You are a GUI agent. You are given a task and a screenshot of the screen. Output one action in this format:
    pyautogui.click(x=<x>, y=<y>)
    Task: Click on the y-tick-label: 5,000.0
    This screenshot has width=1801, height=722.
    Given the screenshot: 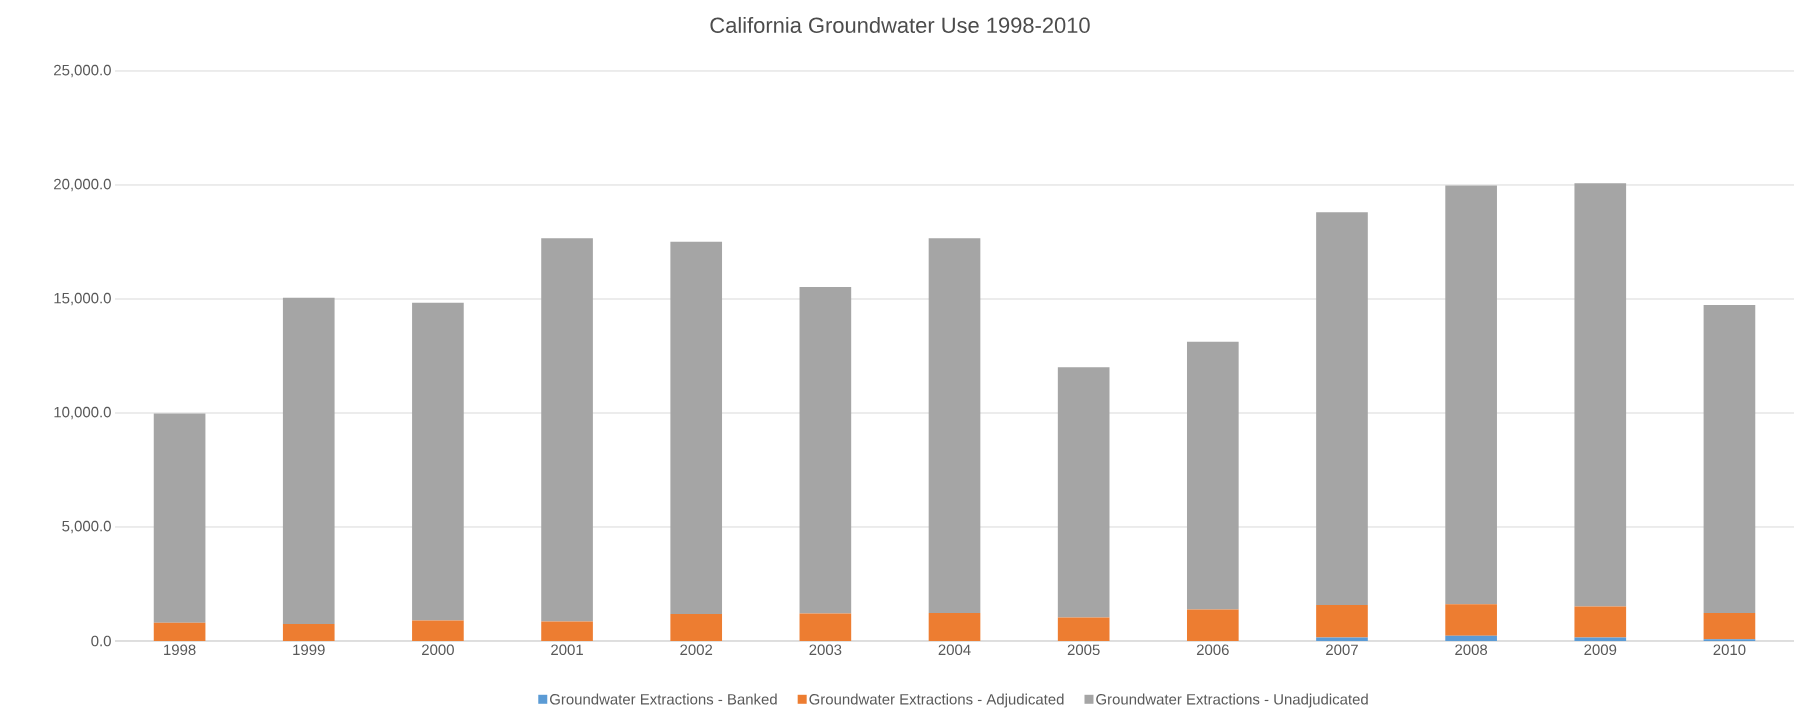 What is the action you would take?
    pyautogui.click(x=86, y=527)
    